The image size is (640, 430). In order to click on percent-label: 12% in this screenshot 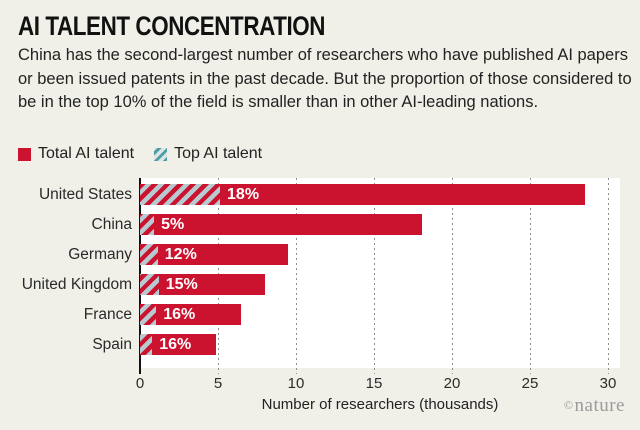, I will do `click(180, 254)`.